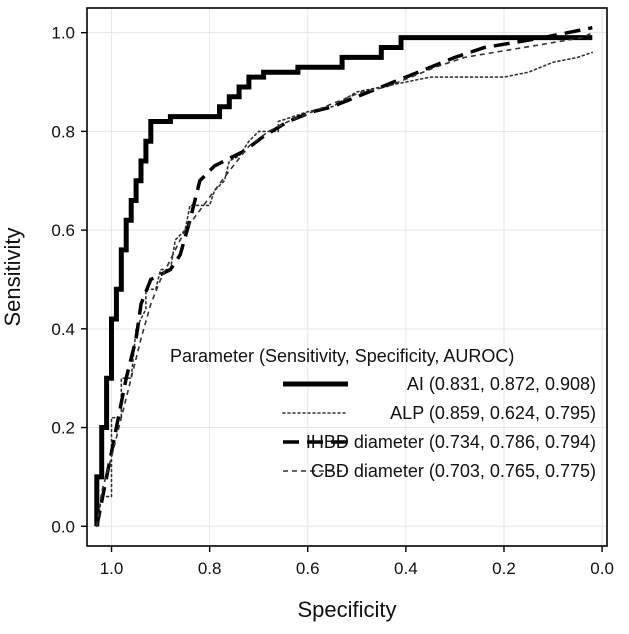  What do you see at coordinates (493, 413) in the screenshot?
I see `legend-label: ALP (0.859, 0.624, 0.795)` at bounding box center [493, 413].